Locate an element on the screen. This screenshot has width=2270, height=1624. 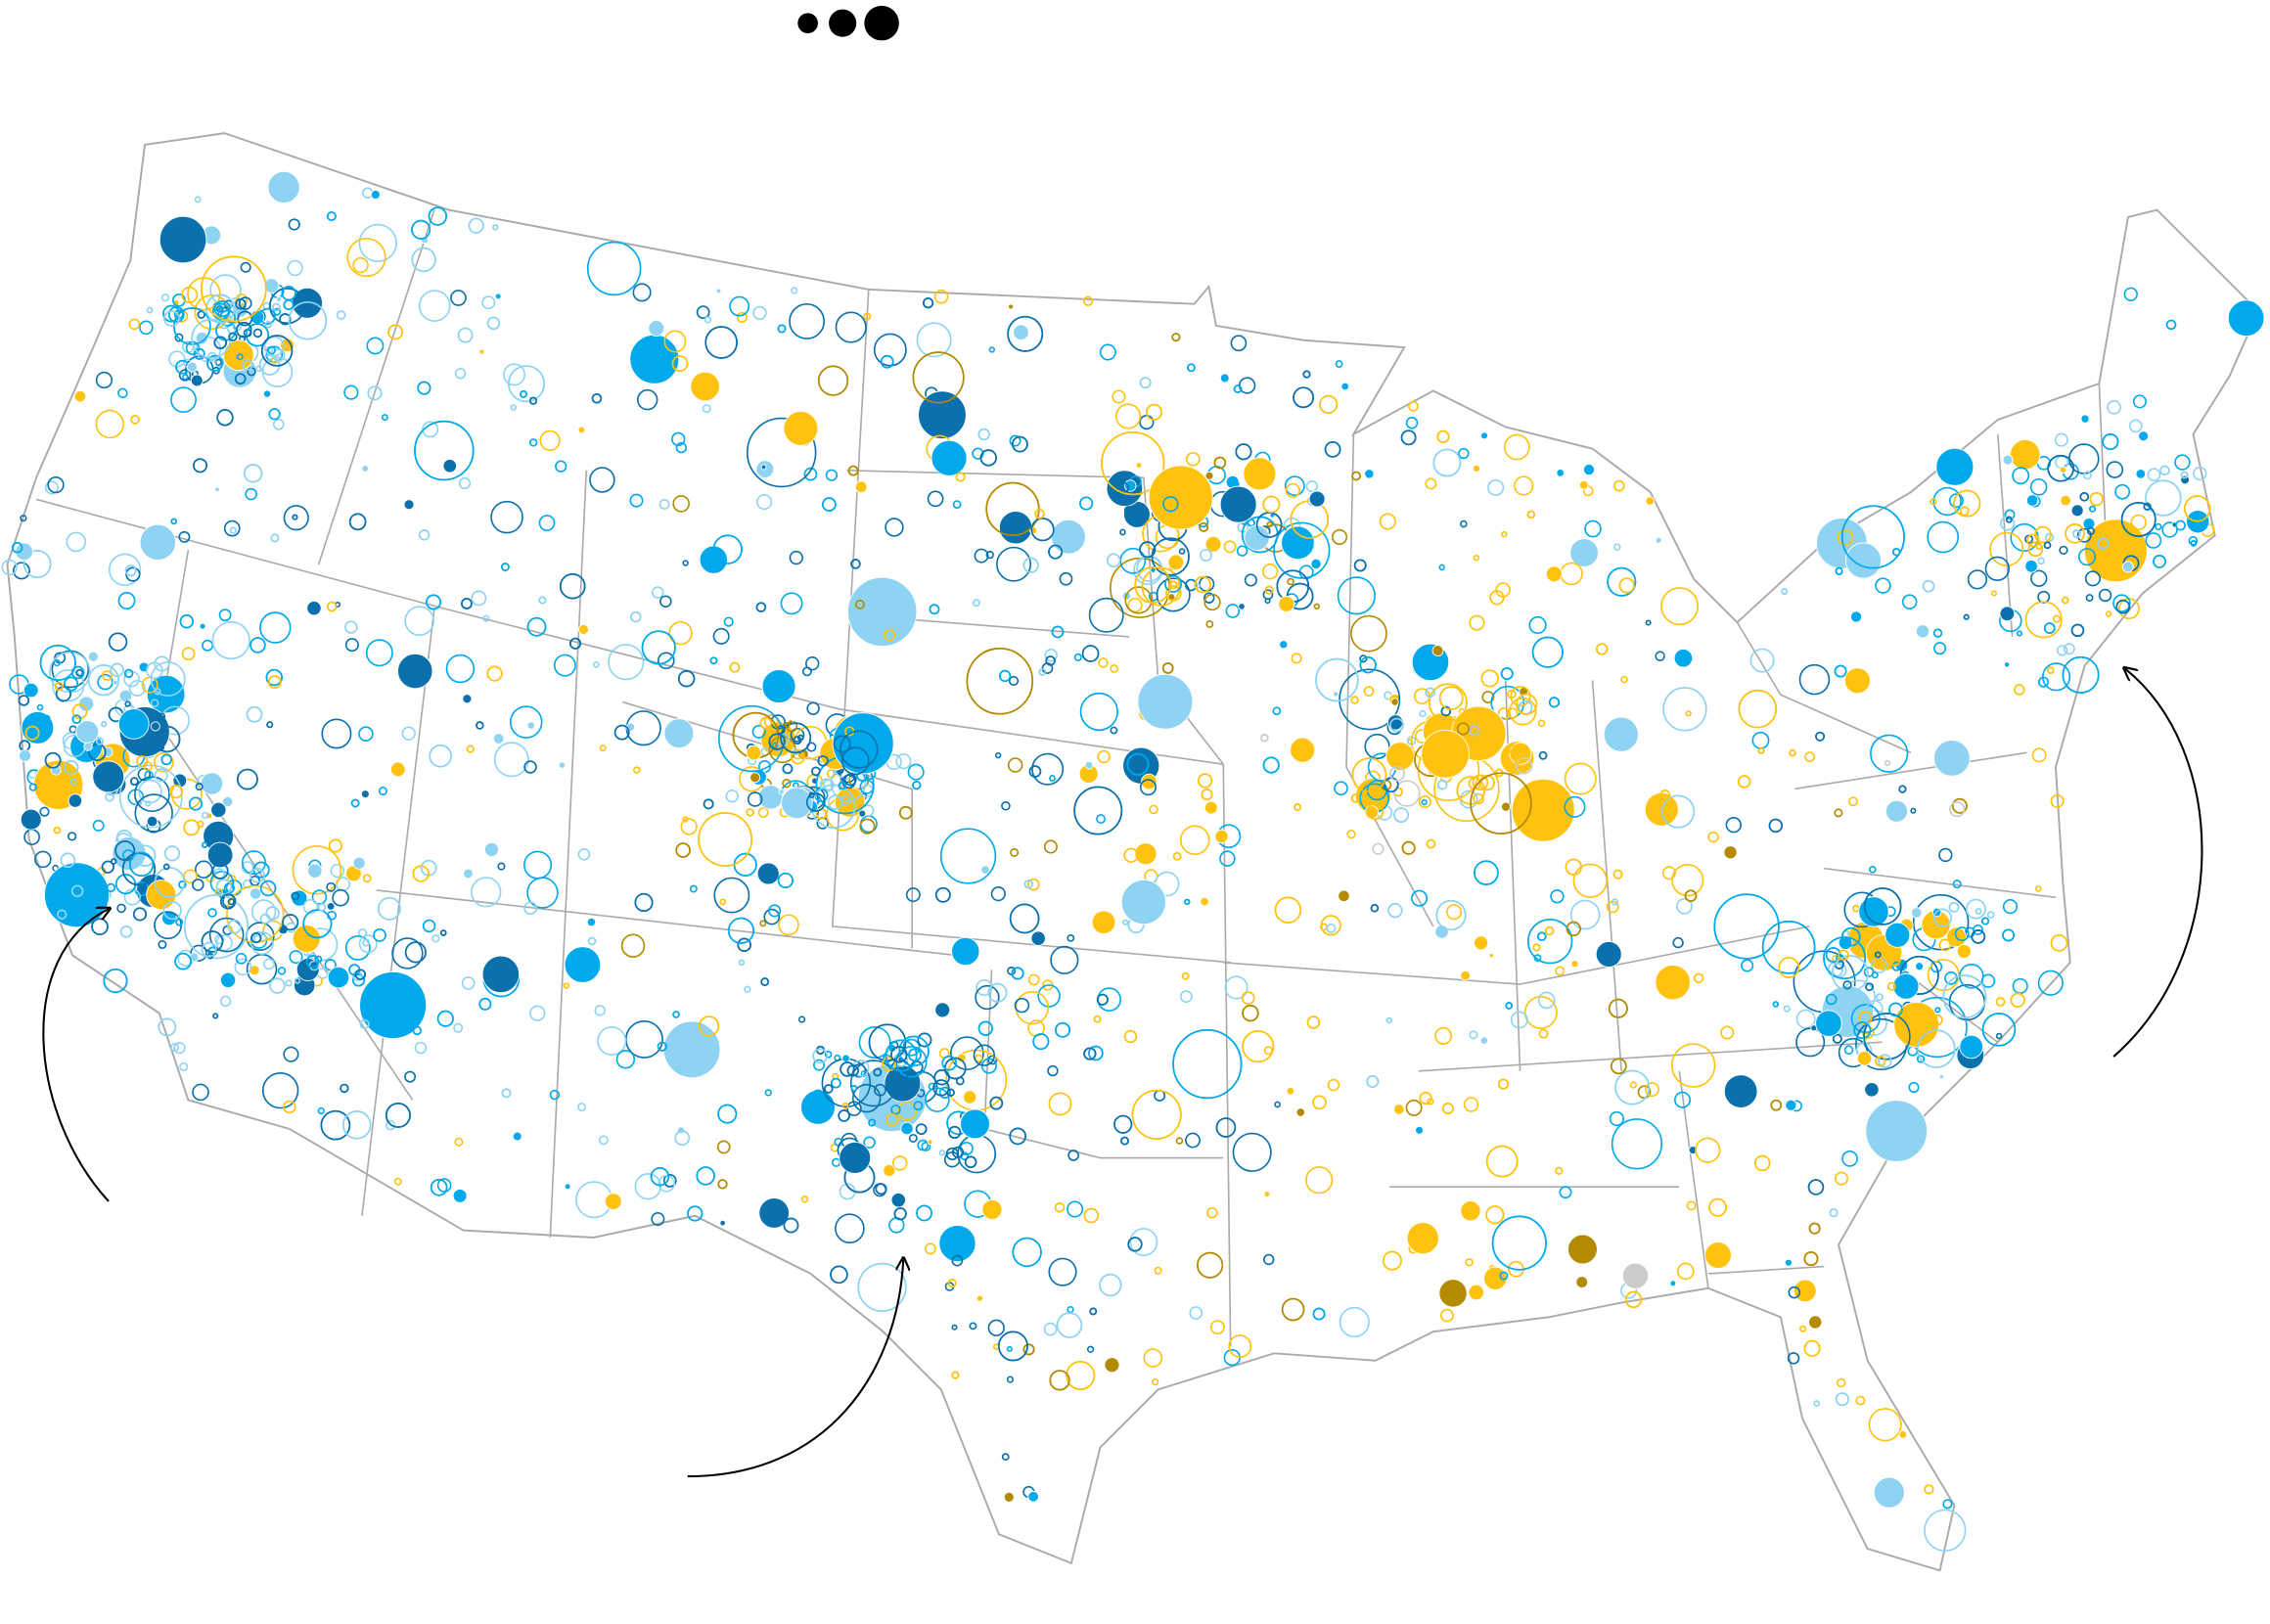
state-border is located at coordinates (1516, 955).